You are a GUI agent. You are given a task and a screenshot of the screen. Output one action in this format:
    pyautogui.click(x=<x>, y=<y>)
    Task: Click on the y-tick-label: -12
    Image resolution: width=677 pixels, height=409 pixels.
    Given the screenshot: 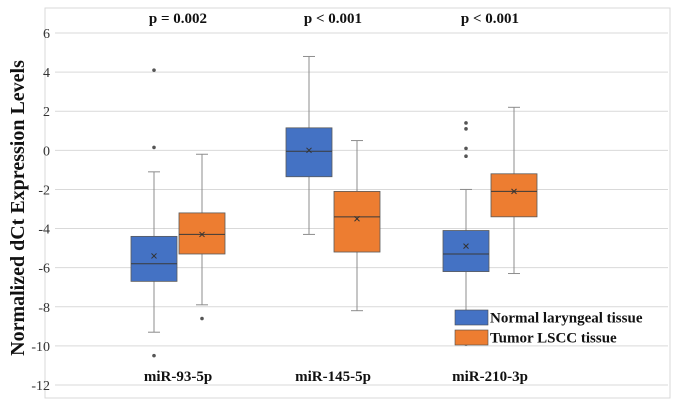 What is the action you would take?
    pyautogui.click(x=40, y=386)
    